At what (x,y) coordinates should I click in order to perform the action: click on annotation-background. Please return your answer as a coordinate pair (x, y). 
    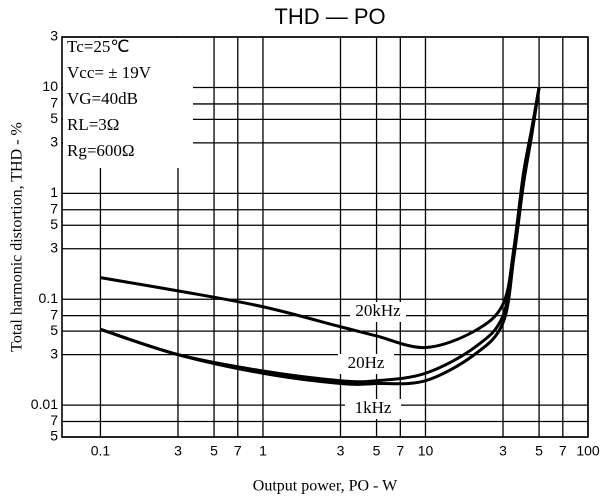
    Looking at the image, I should click on (128, 103).